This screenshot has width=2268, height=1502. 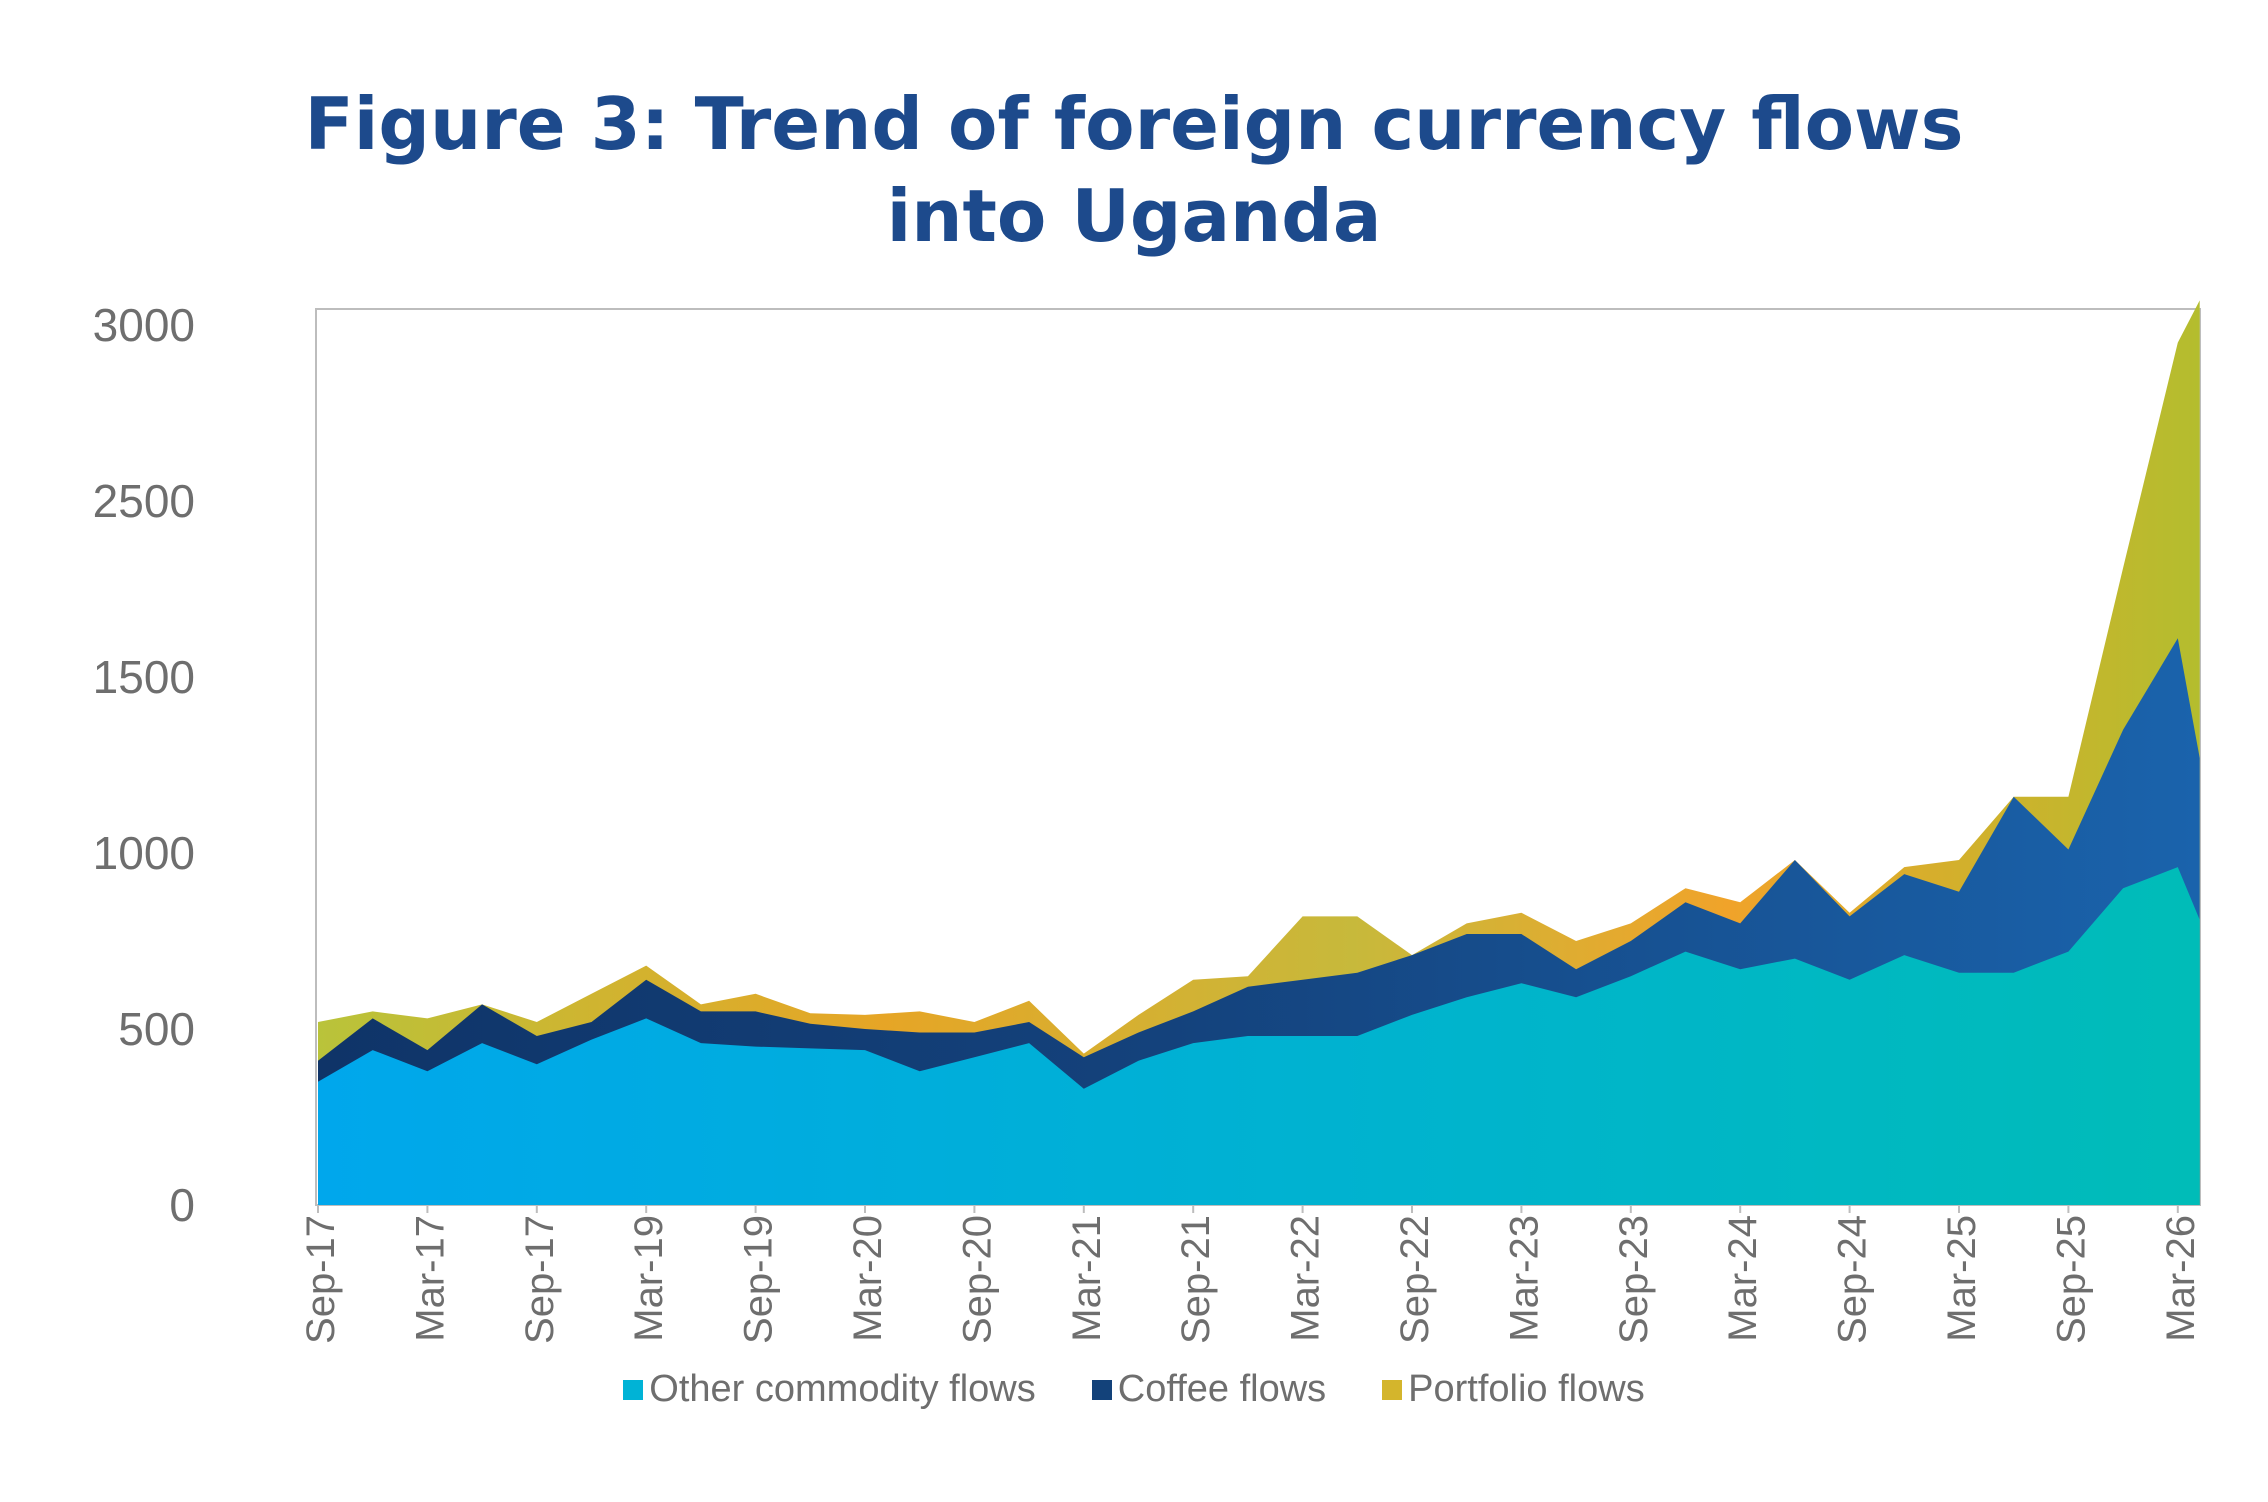 I want to click on y-tick-label: 1000, so click(x=144, y=853).